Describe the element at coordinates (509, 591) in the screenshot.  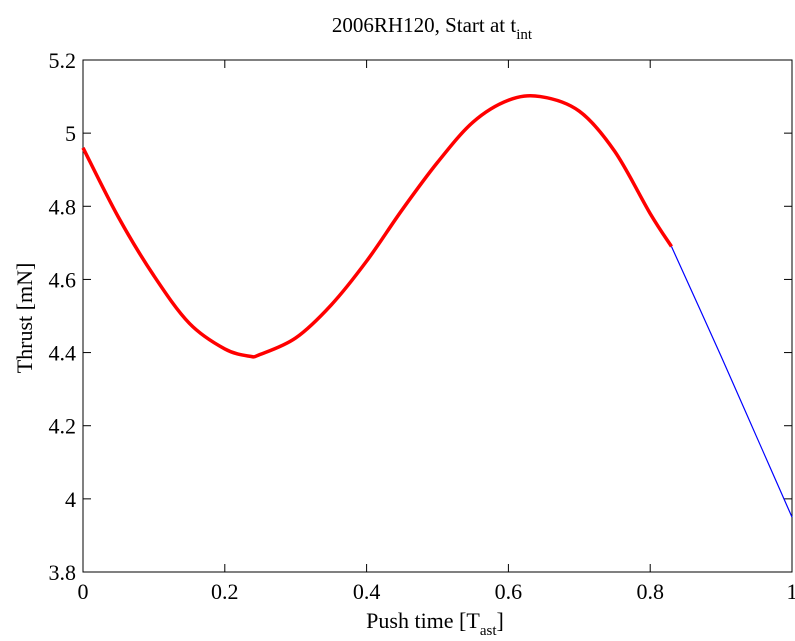
I see `x-tick-label: 0.6` at that location.